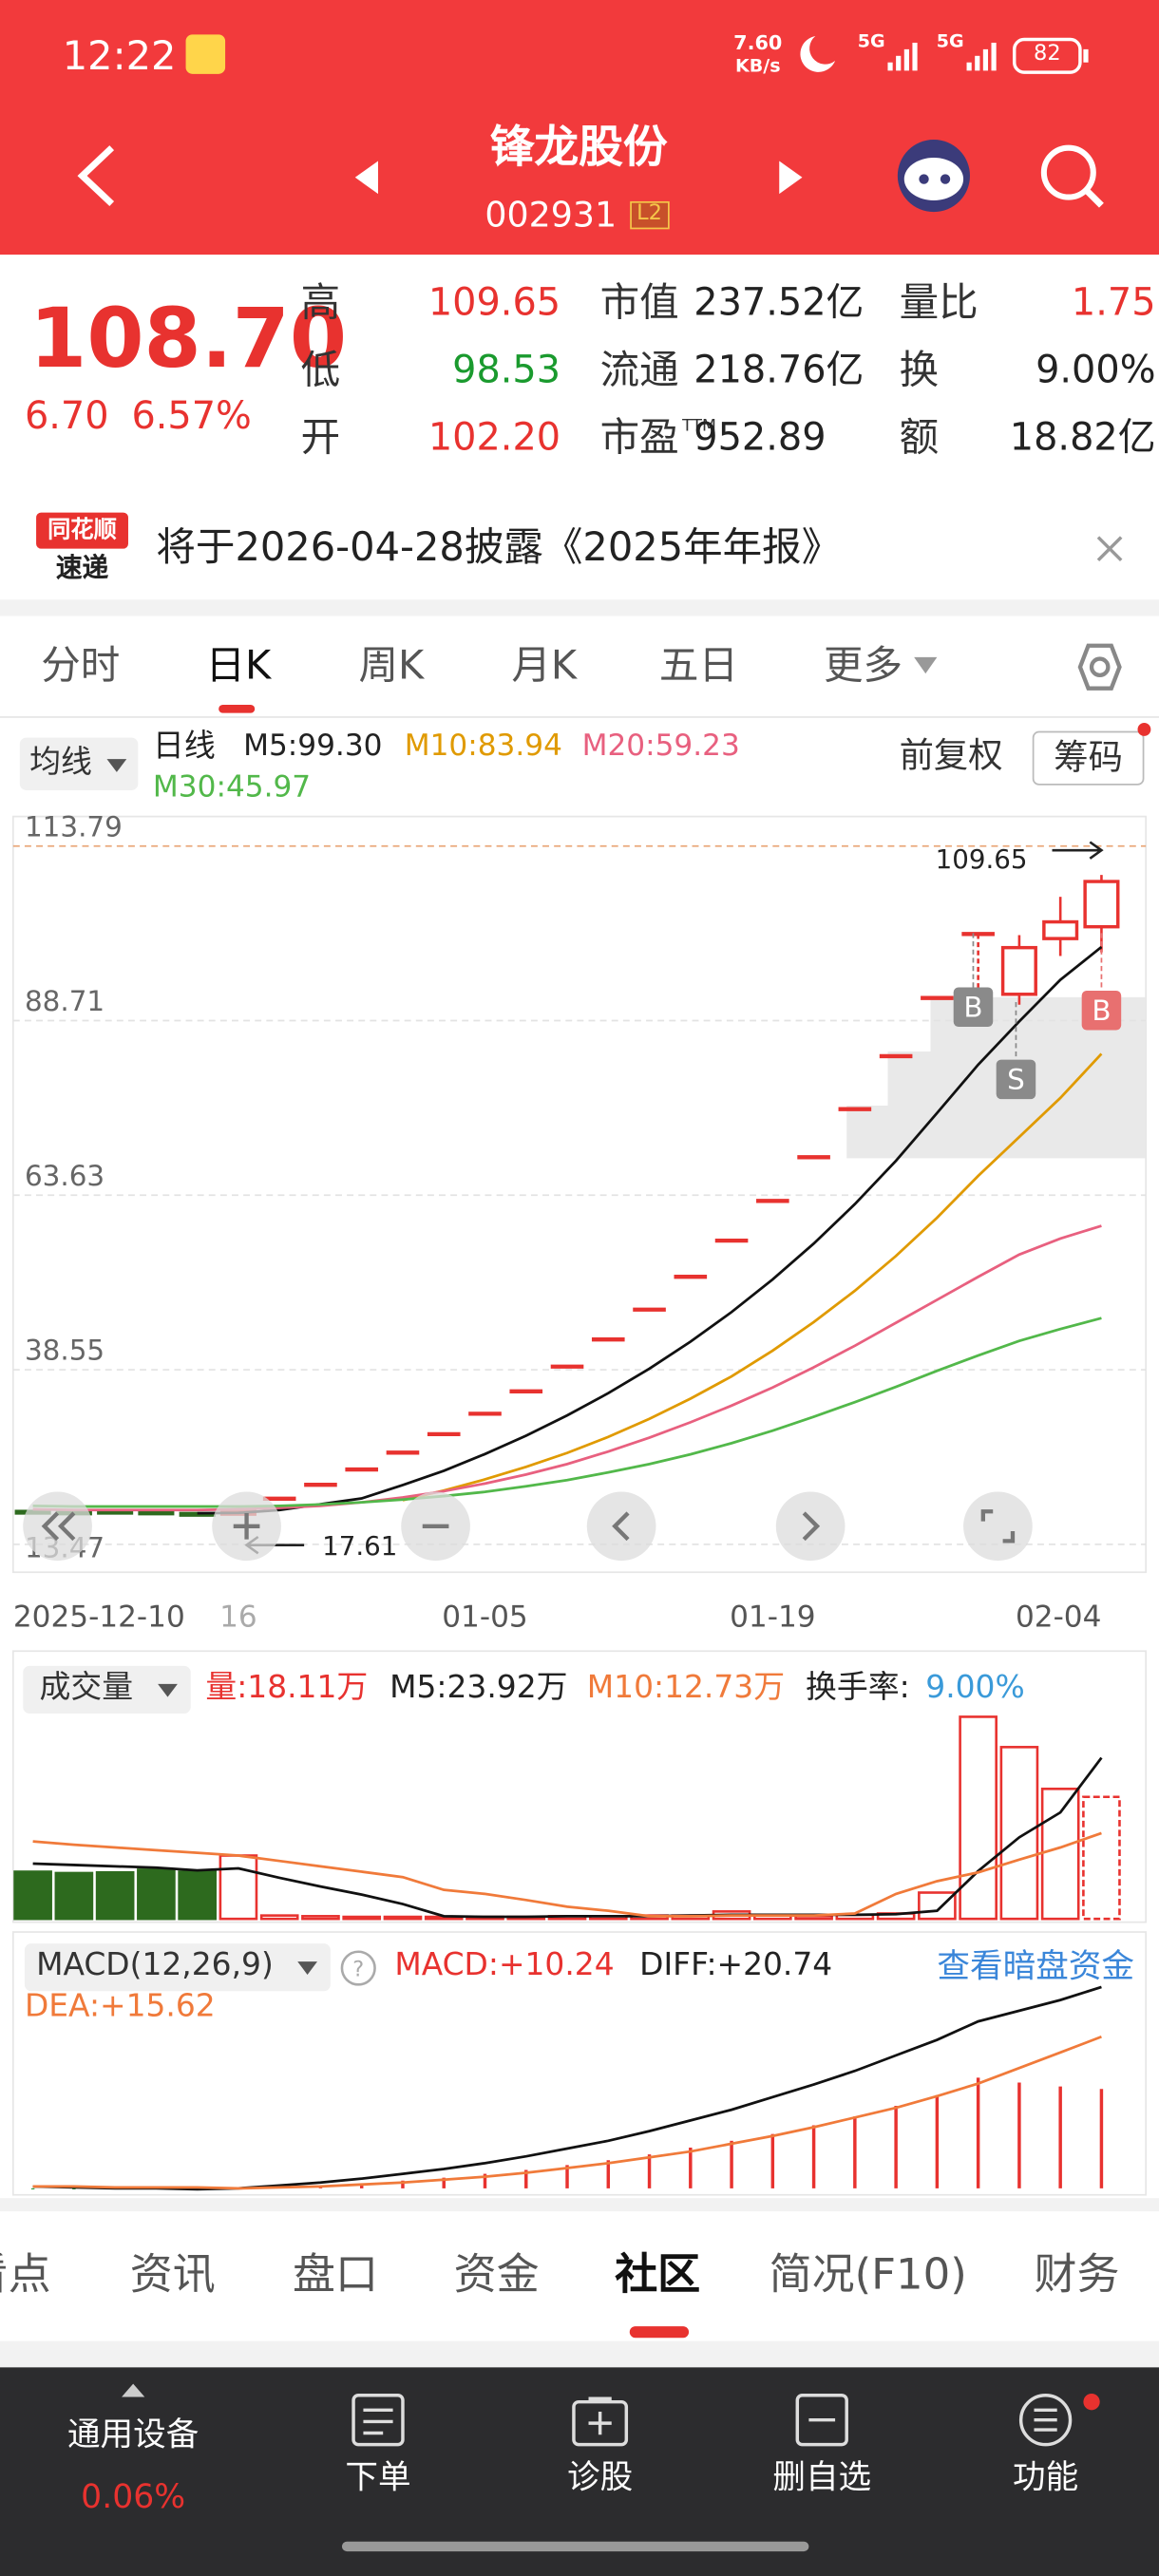 The height and width of the screenshot is (2576, 1159). I want to click on chips-button-bg, so click(1088, 758).